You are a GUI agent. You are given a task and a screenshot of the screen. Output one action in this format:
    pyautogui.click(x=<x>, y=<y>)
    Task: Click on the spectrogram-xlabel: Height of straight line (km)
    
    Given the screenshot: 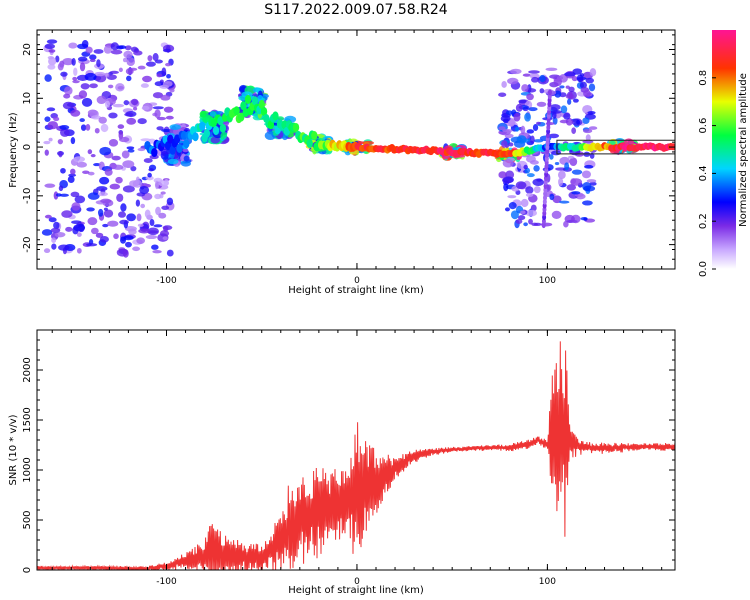 What is the action you would take?
    pyautogui.click(x=356, y=290)
    